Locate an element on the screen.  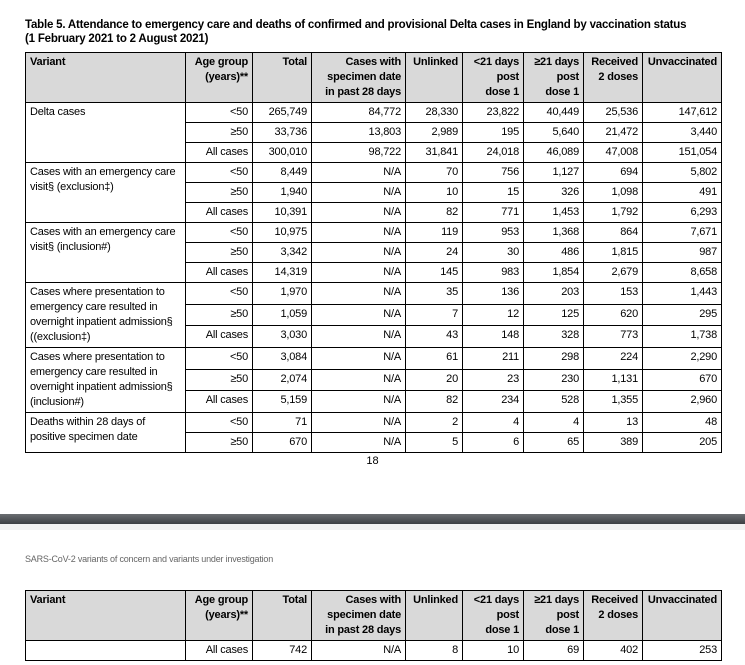
value-cell: 1,355 is located at coordinates (613, 401).